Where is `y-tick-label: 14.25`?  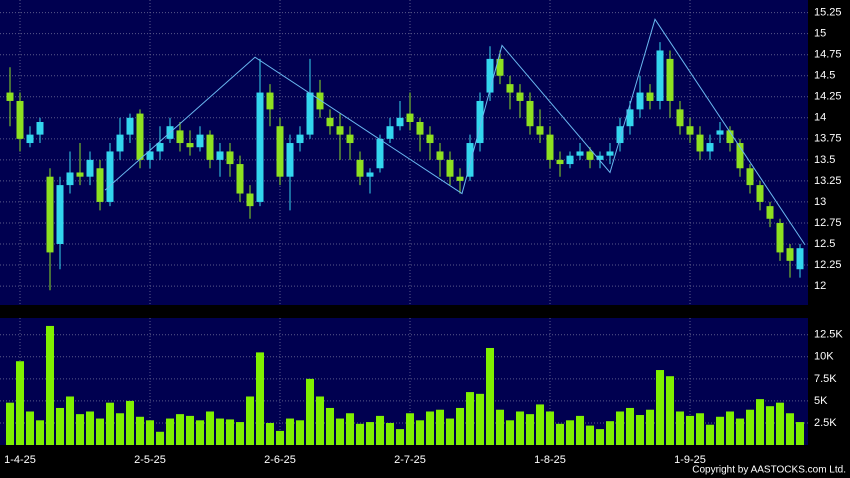 y-tick-label: 14.25 is located at coordinates (828, 97).